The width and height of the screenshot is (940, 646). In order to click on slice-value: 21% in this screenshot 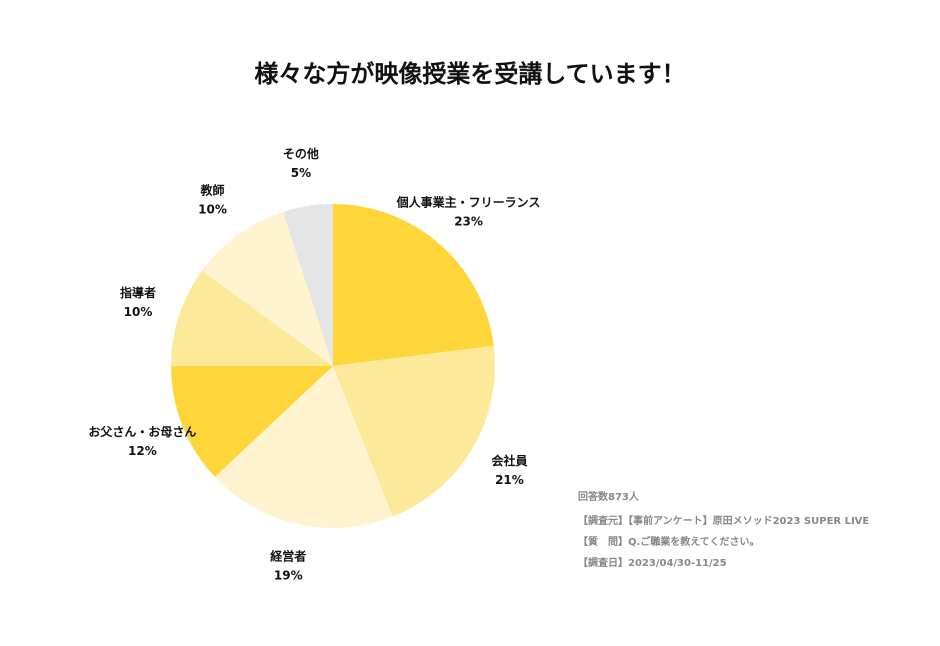, I will do `click(509, 480)`.